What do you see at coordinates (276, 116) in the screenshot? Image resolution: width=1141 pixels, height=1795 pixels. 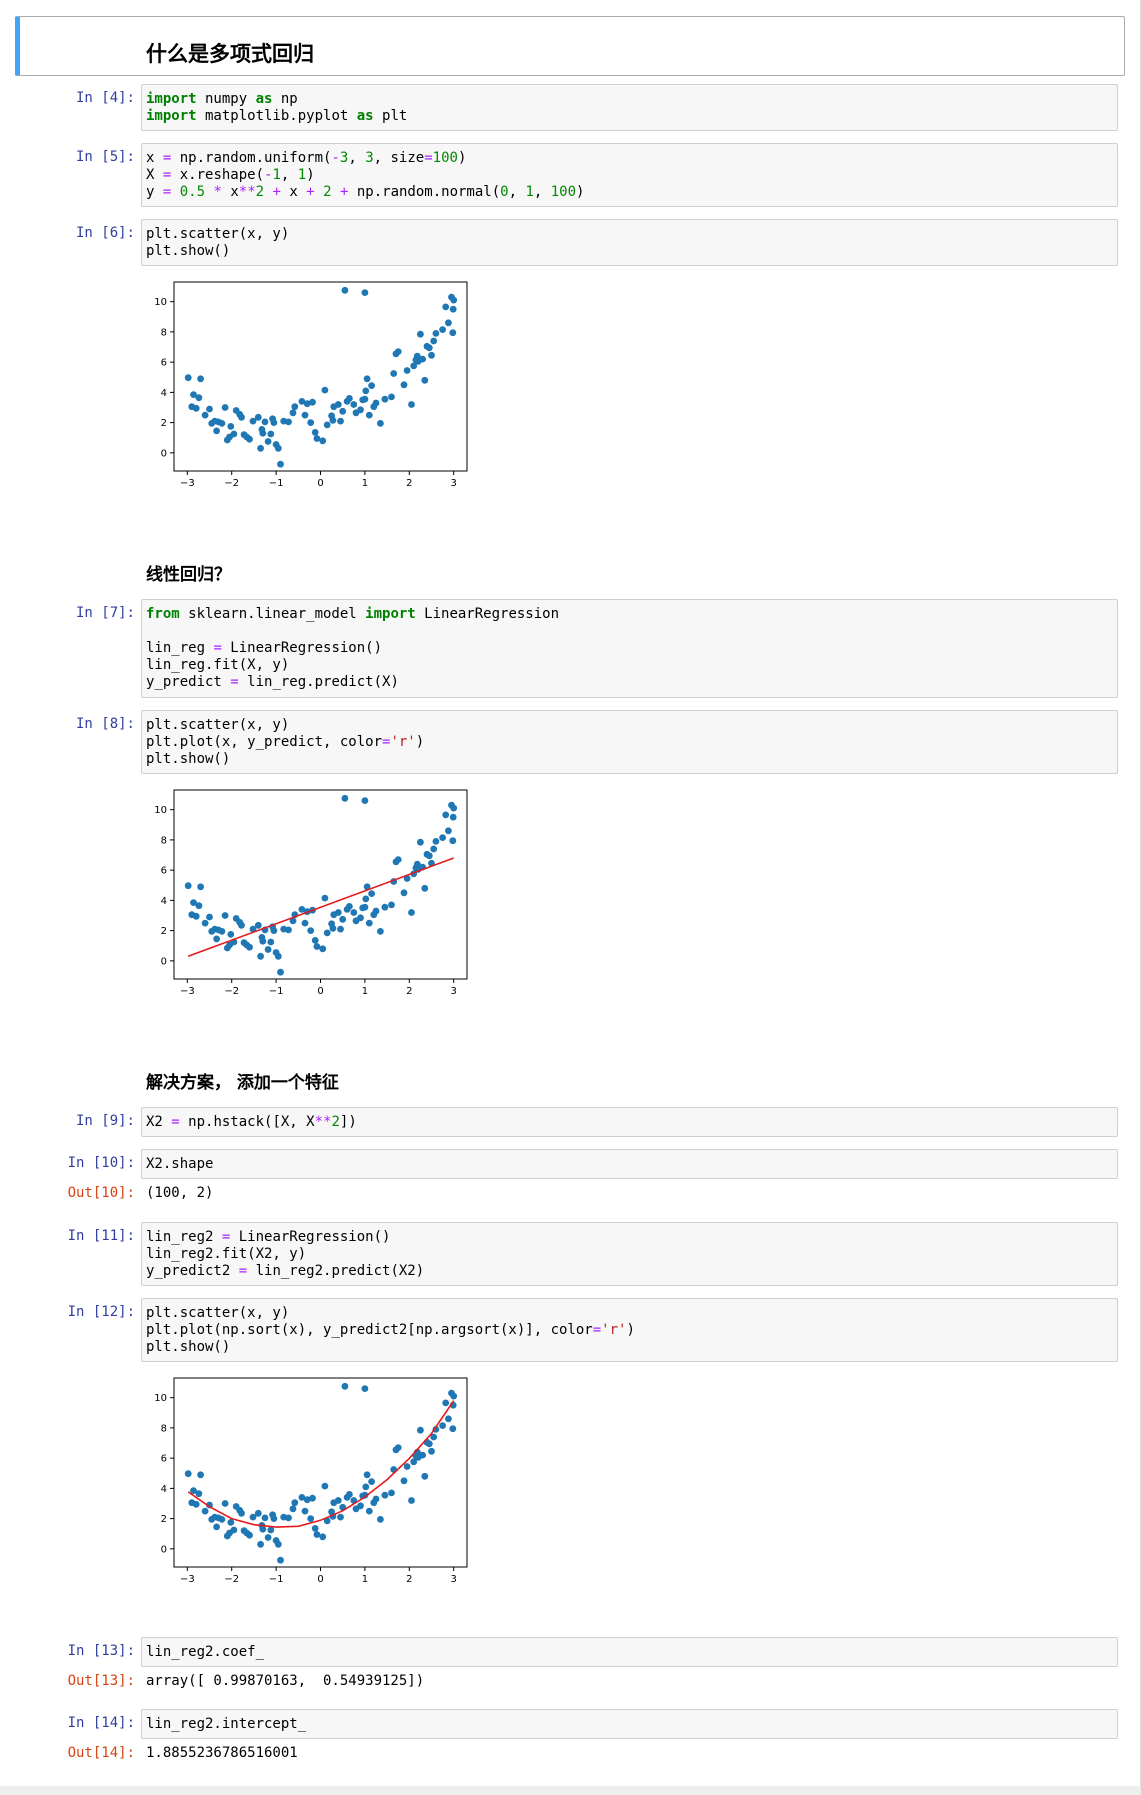 I see `code-token: matplotlib.pyplot` at bounding box center [276, 116].